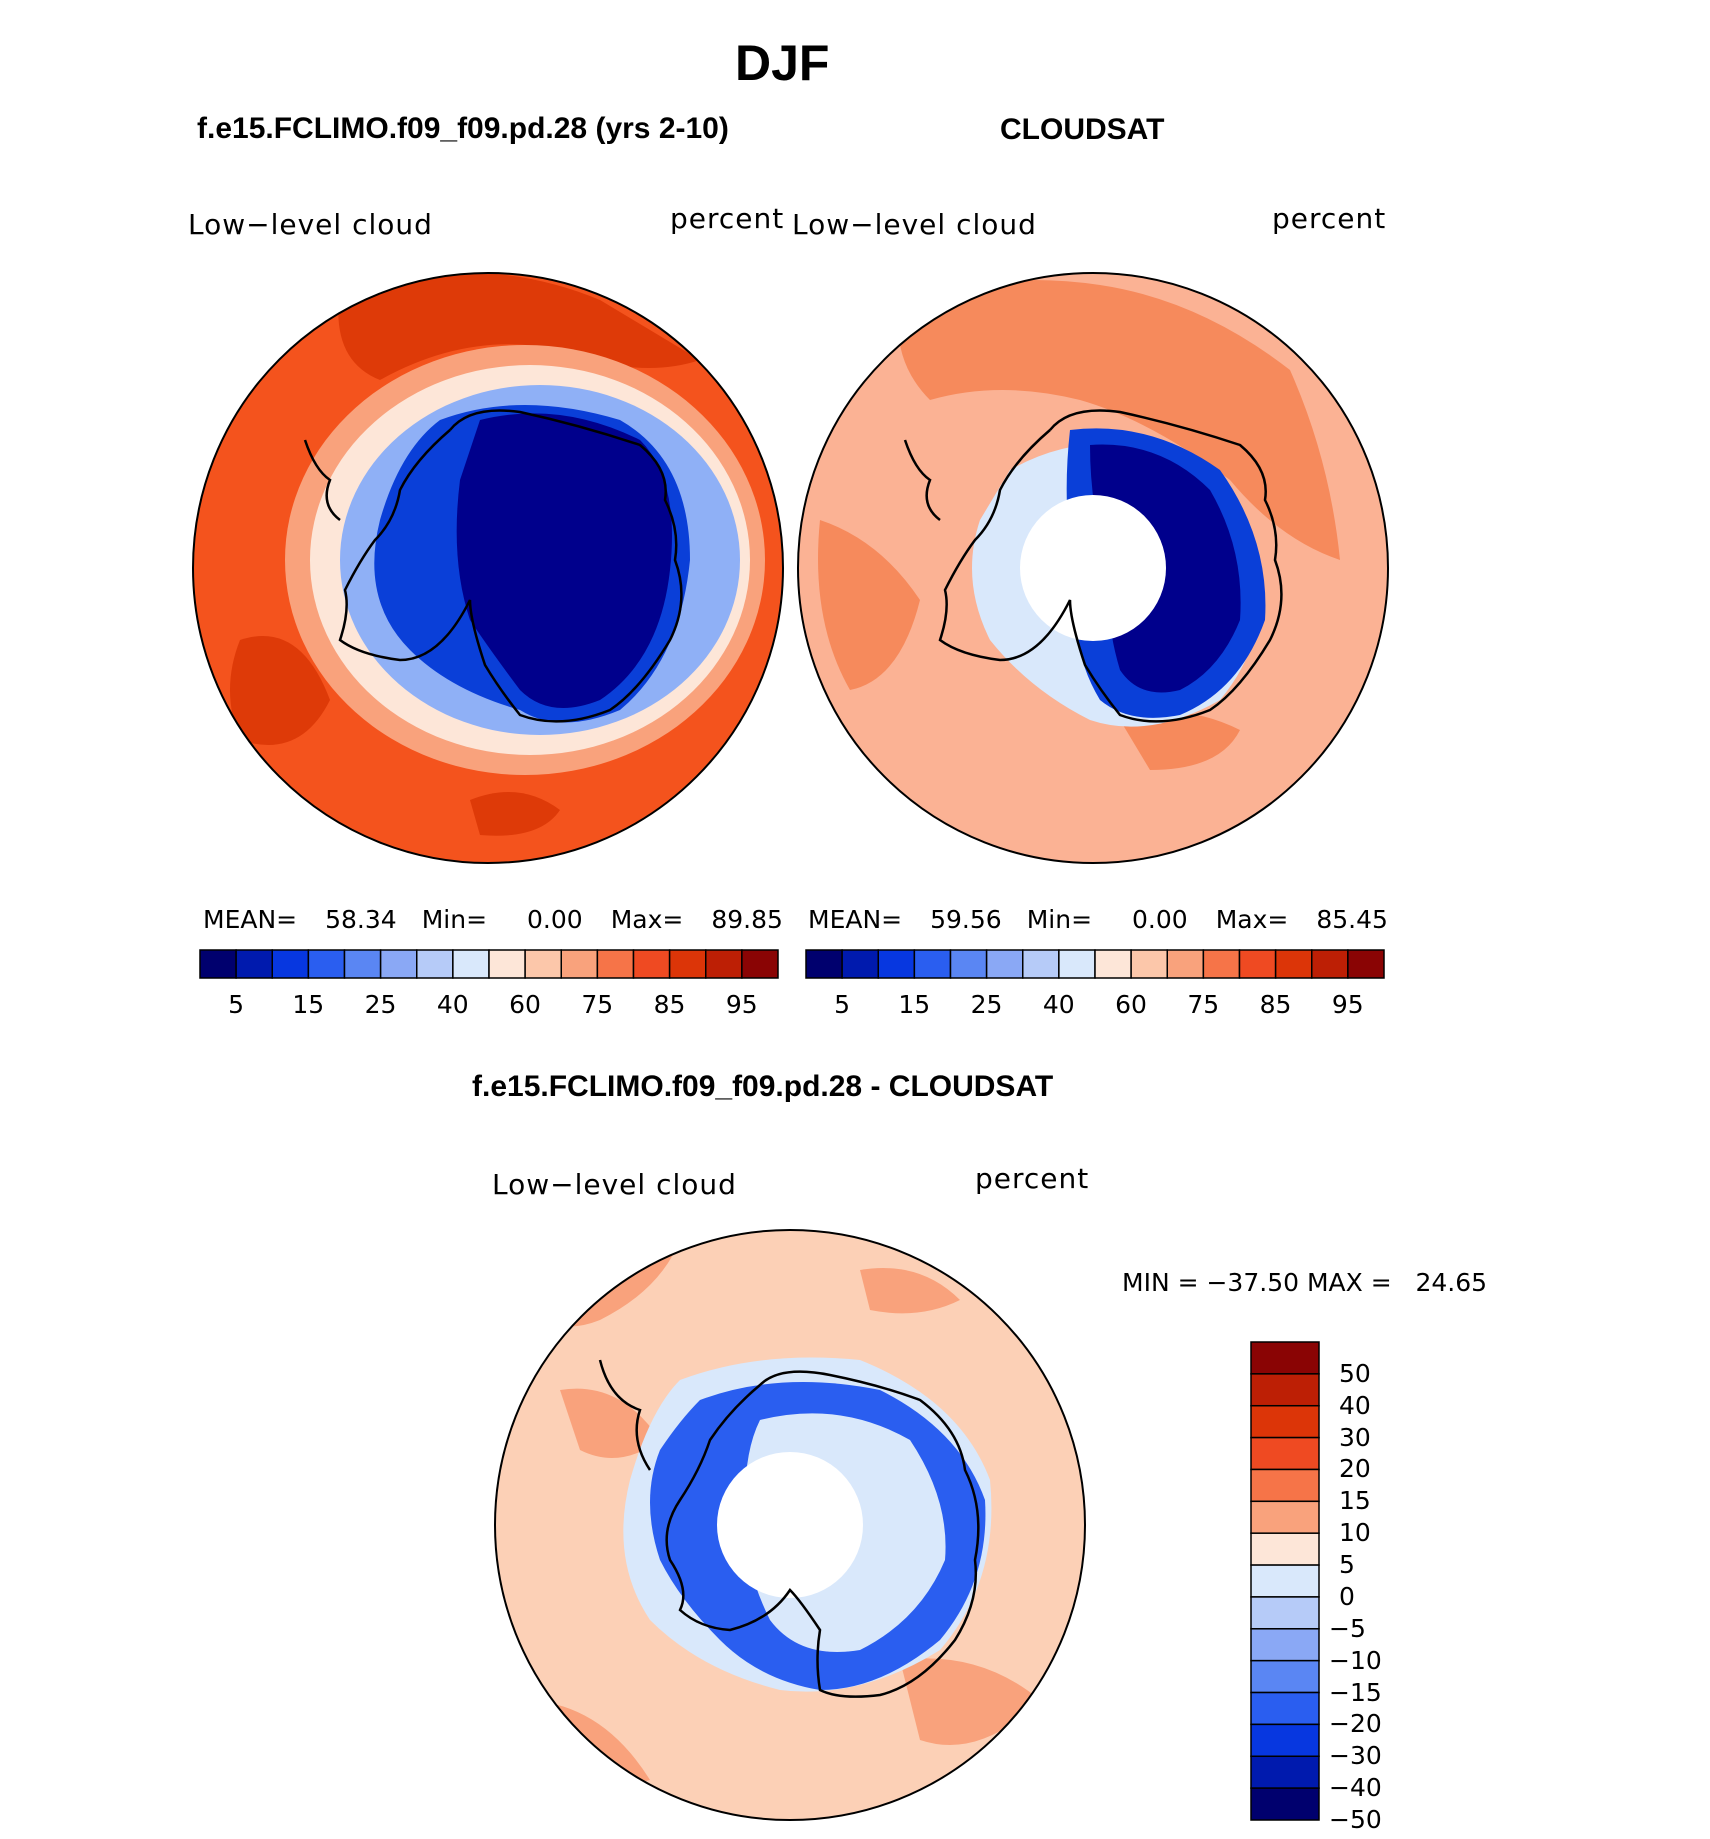  Describe the element at coordinates (310, 224) in the screenshot. I see `model-variable-label: Low−level cloud` at that location.